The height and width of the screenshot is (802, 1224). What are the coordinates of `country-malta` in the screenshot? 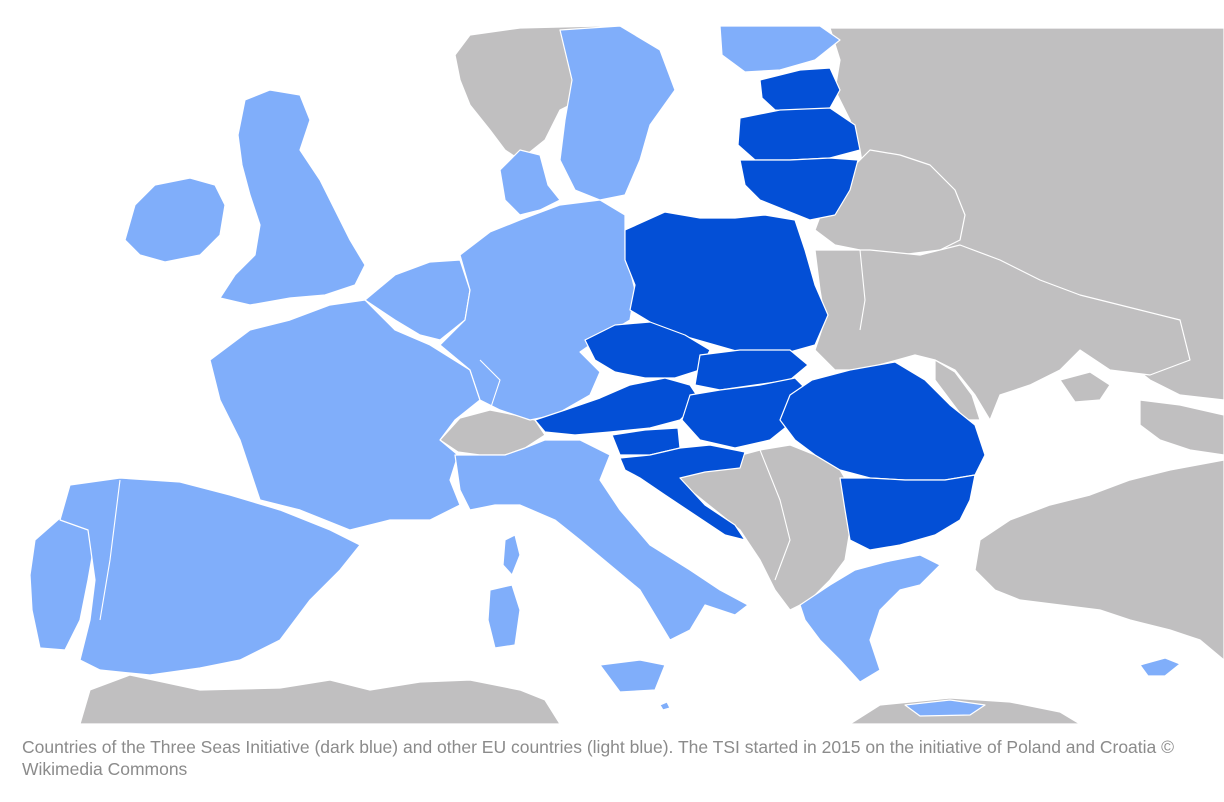 It's located at (665, 706).